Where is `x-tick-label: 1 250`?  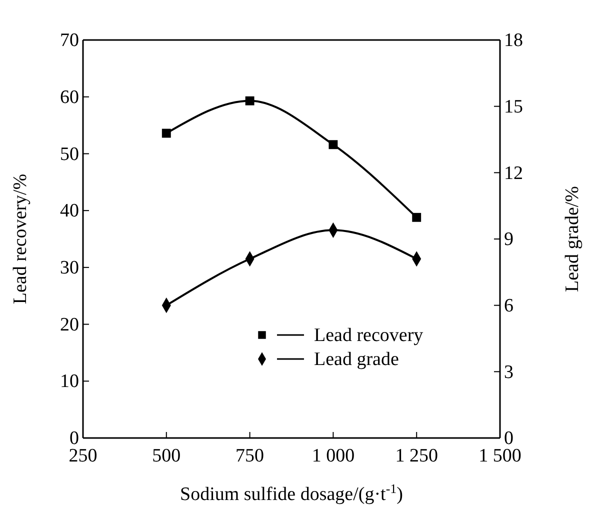 x-tick-label: 1 250 is located at coordinates (416, 455).